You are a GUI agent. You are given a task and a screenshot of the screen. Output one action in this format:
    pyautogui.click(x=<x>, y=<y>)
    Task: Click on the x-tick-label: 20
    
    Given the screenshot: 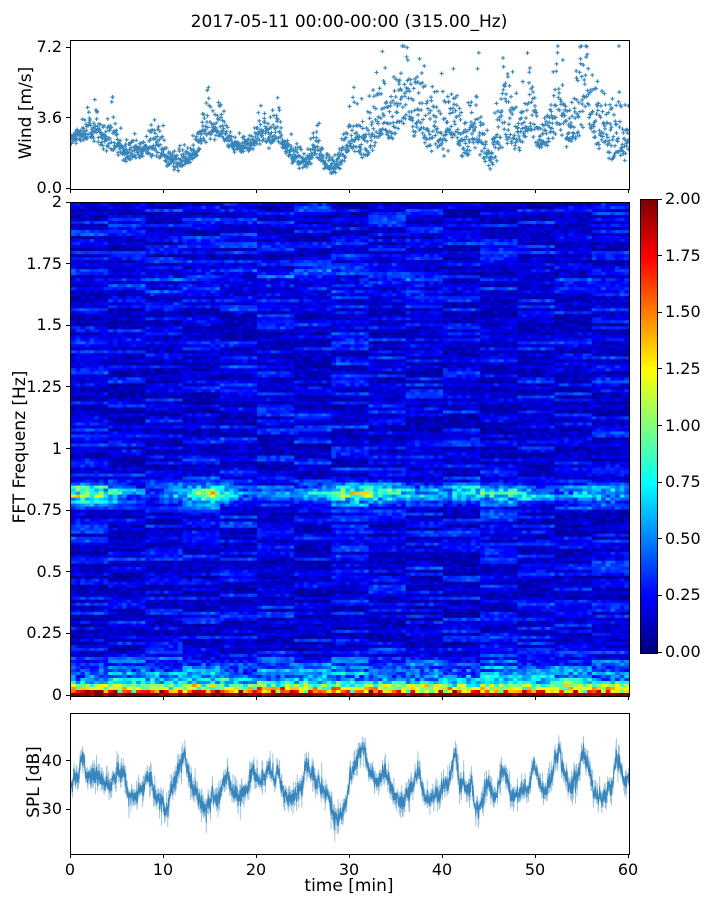 What is the action you would take?
    pyautogui.click(x=256, y=869)
    